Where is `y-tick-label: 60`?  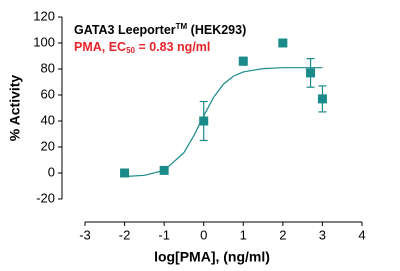 y-tick-label: 60 is located at coordinates (48, 93).